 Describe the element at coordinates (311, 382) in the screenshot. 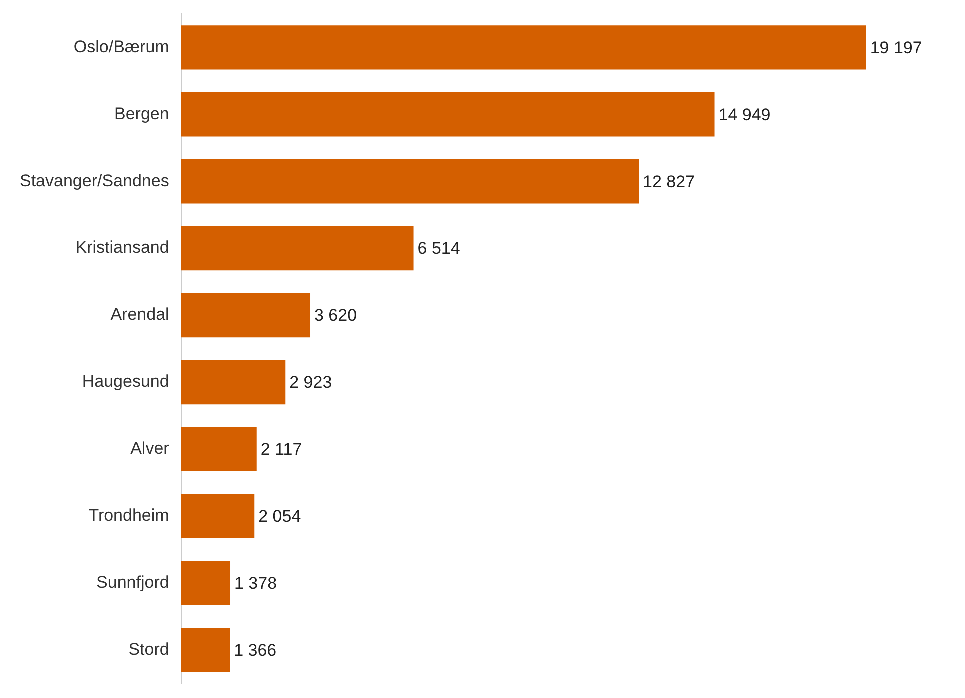

I see `data-label: 2 923` at that location.